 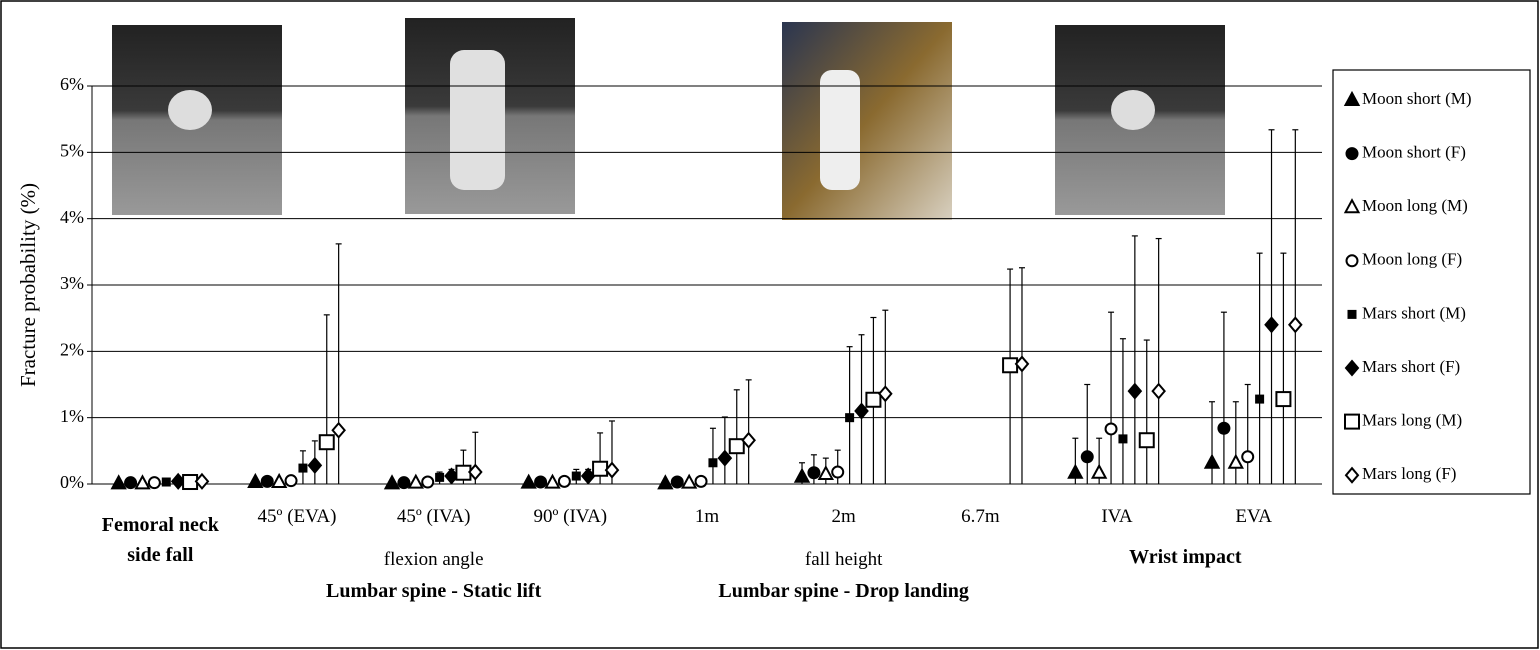 I want to click on group-title: Femoral neck side fall, so click(x=160, y=540).